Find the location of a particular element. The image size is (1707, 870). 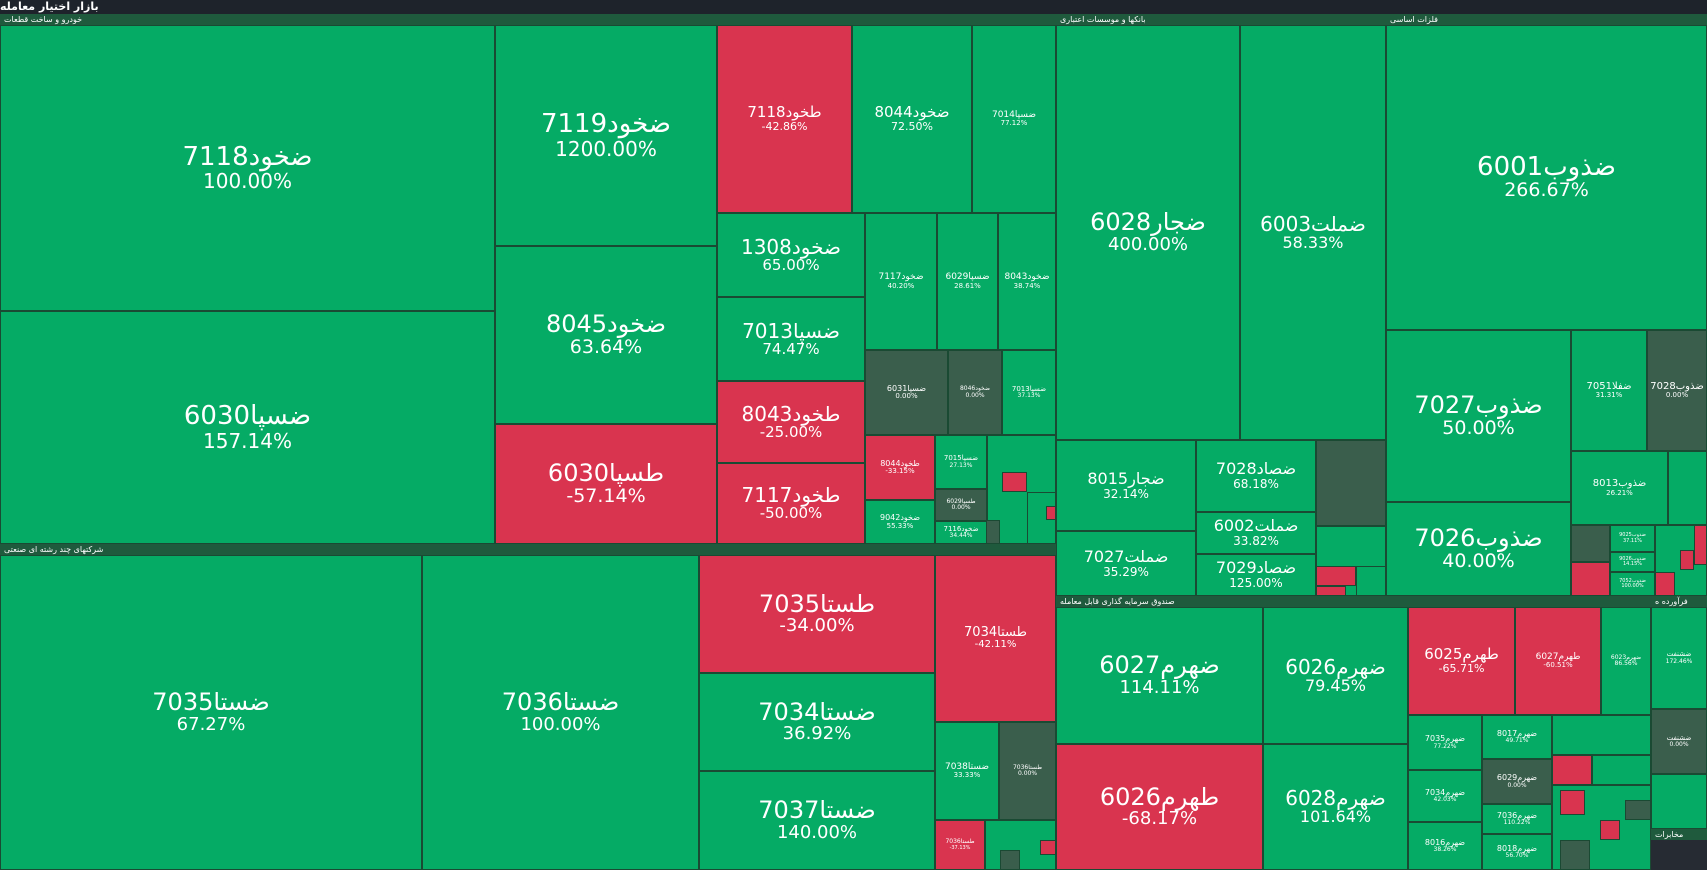

treemap-tile: ضذوب9026 14.15% is located at coordinates (1632, 562).